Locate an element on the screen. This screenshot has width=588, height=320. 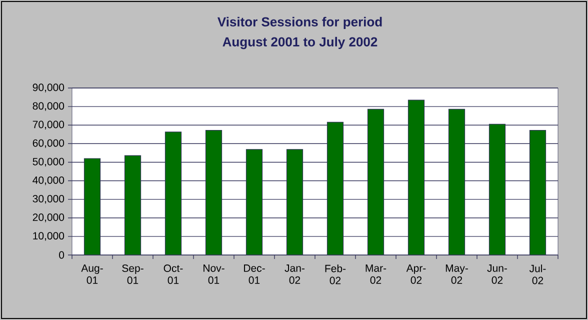
y-tick-label: 90,000 is located at coordinates (48, 88).